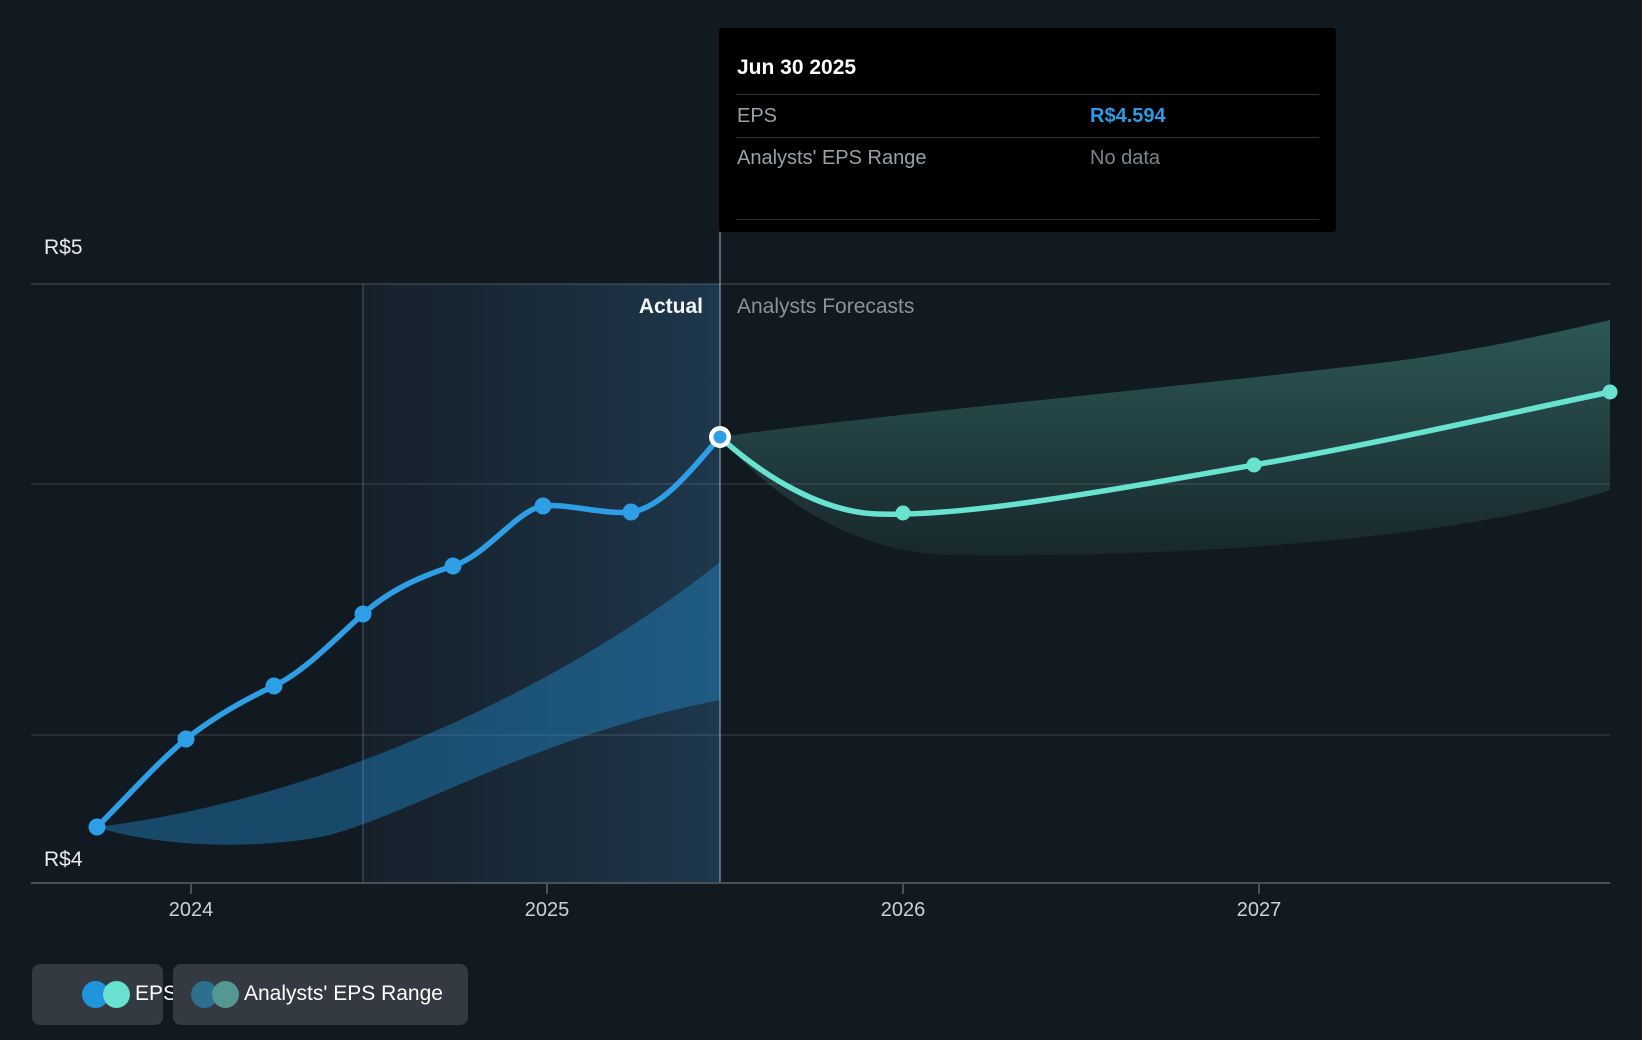  I want to click on analysts-eps-range-band, so click(1165, 438).